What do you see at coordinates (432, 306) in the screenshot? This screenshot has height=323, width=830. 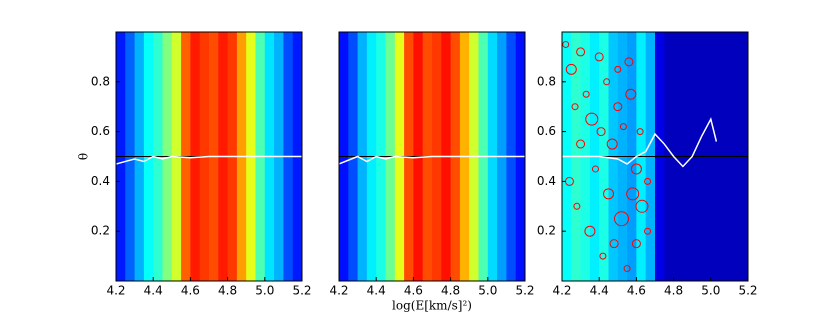 I see `x-axis-label: log(E[km/s]²)` at bounding box center [432, 306].